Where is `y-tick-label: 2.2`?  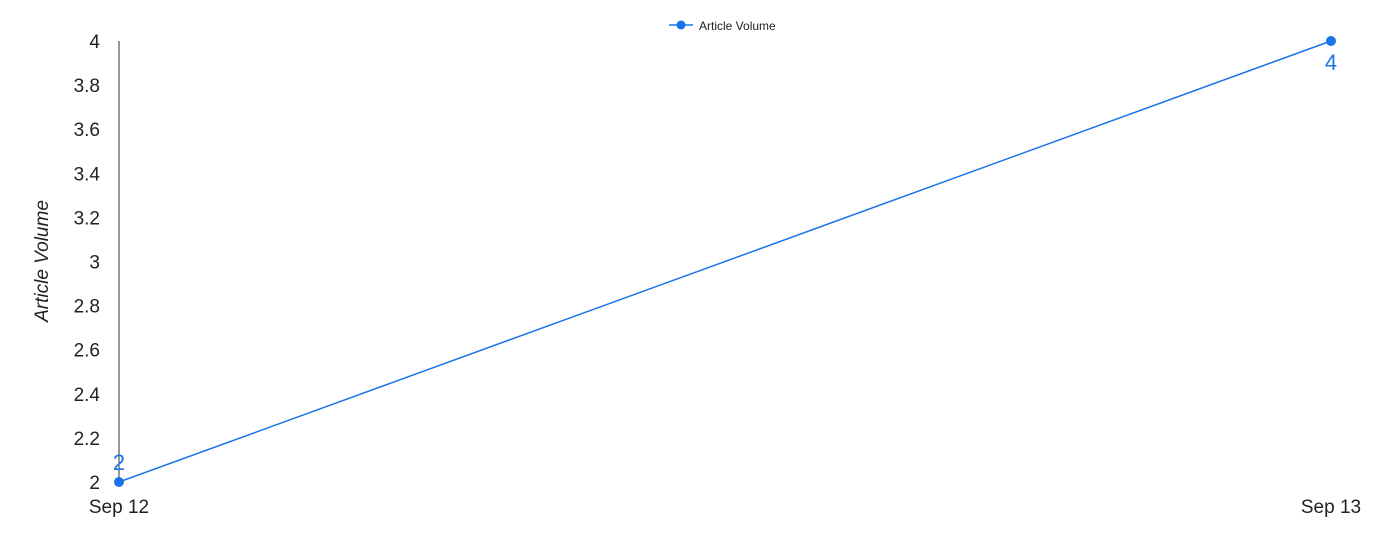
y-tick-label: 2.2 is located at coordinates (87, 439).